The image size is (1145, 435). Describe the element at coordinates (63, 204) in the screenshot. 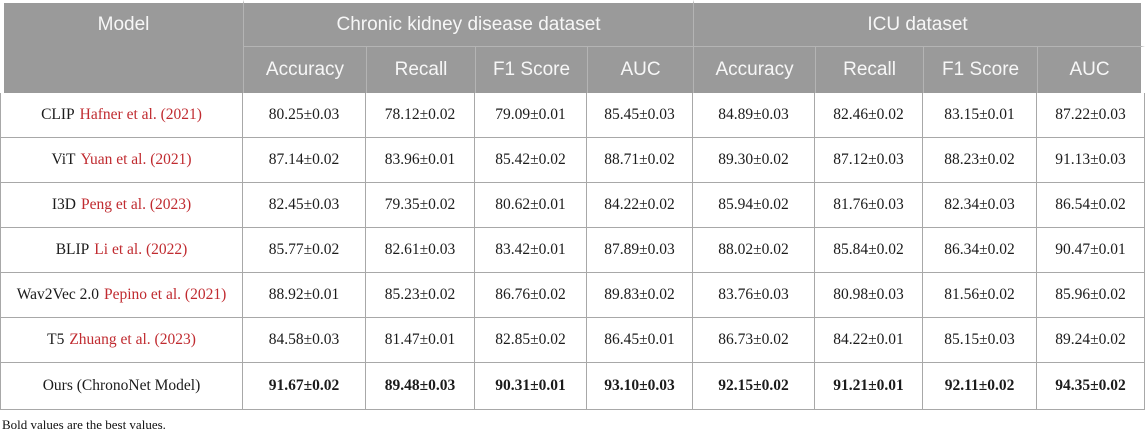

I see `model-name: I3D` at that location.